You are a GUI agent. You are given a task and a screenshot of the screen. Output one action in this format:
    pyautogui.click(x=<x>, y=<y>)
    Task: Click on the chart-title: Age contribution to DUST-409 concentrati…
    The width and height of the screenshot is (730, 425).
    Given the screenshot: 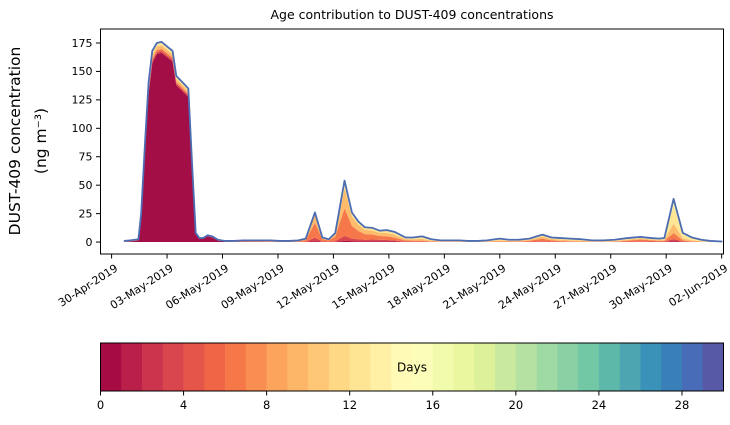 What is the action you would take?
    pyautogui.click(x=411, y=14)
    